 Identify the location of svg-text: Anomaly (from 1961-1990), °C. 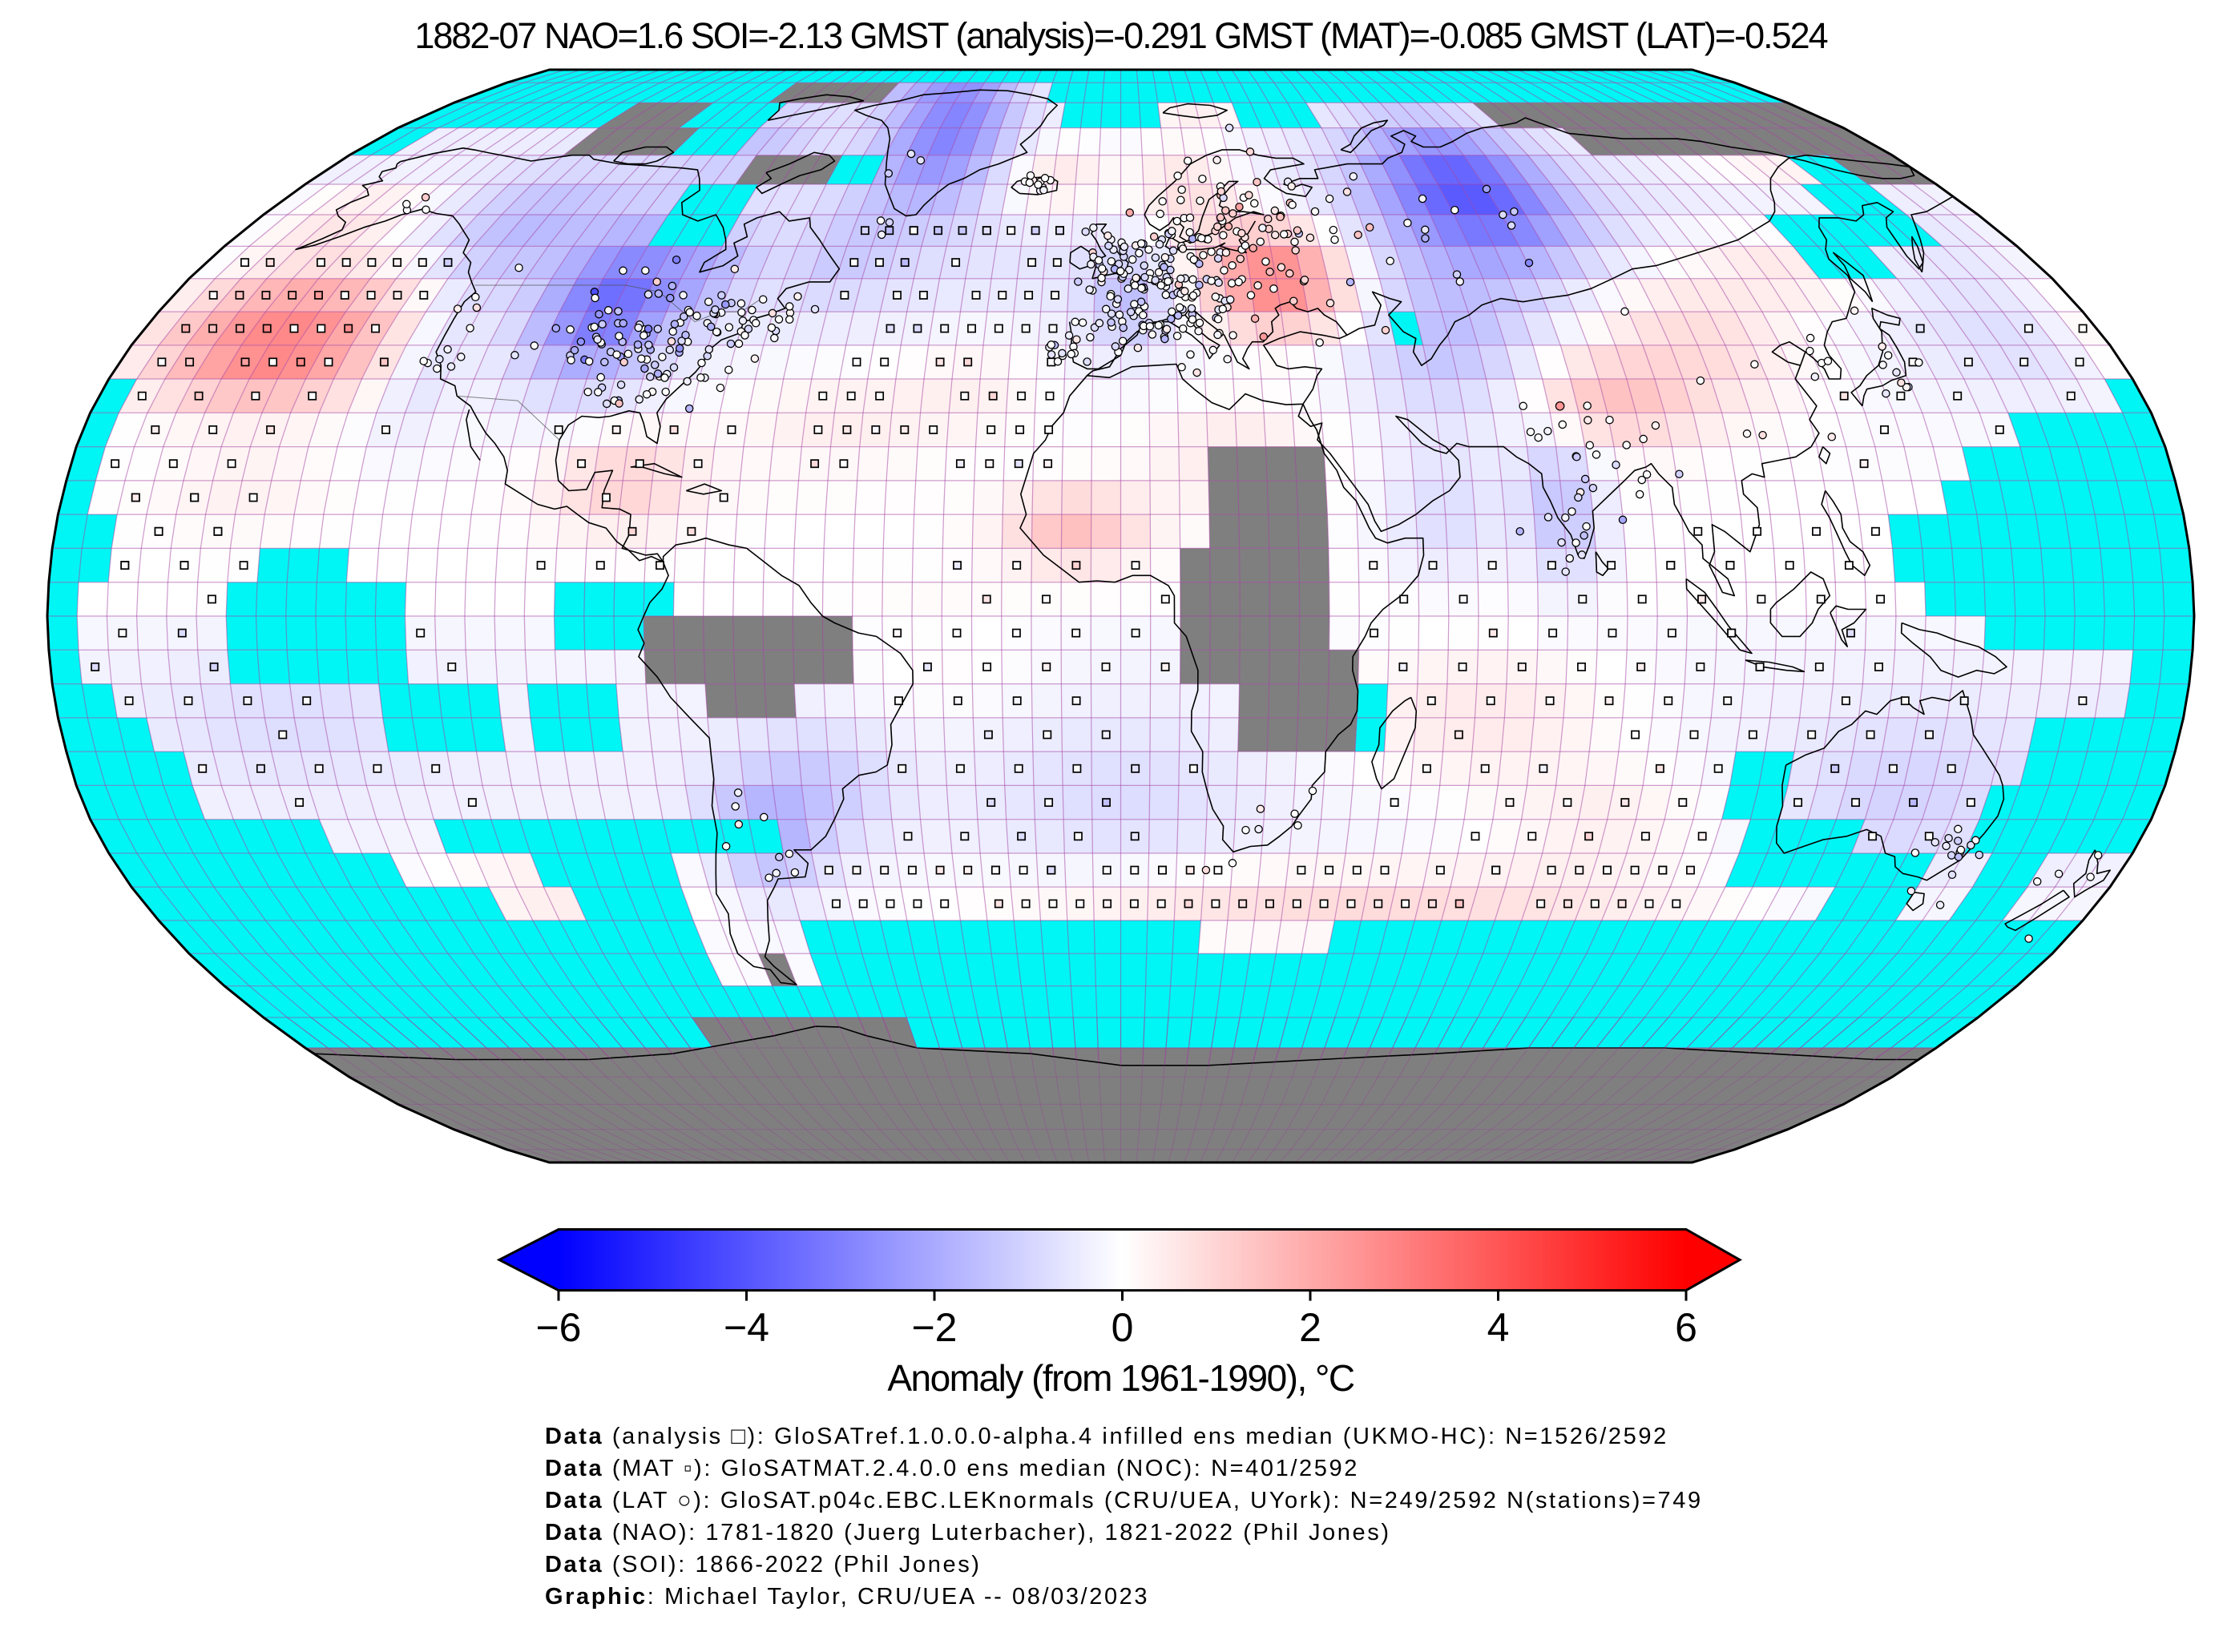
(1120, 1378).